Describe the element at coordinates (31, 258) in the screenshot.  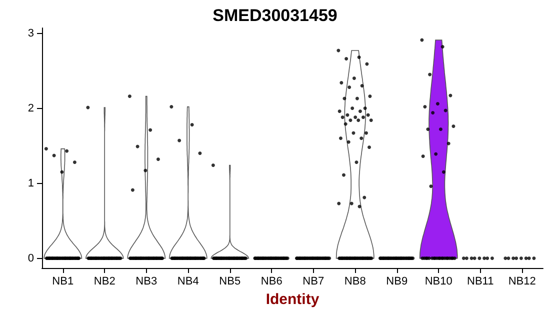
I see `y-tick-label: 0` at that location.